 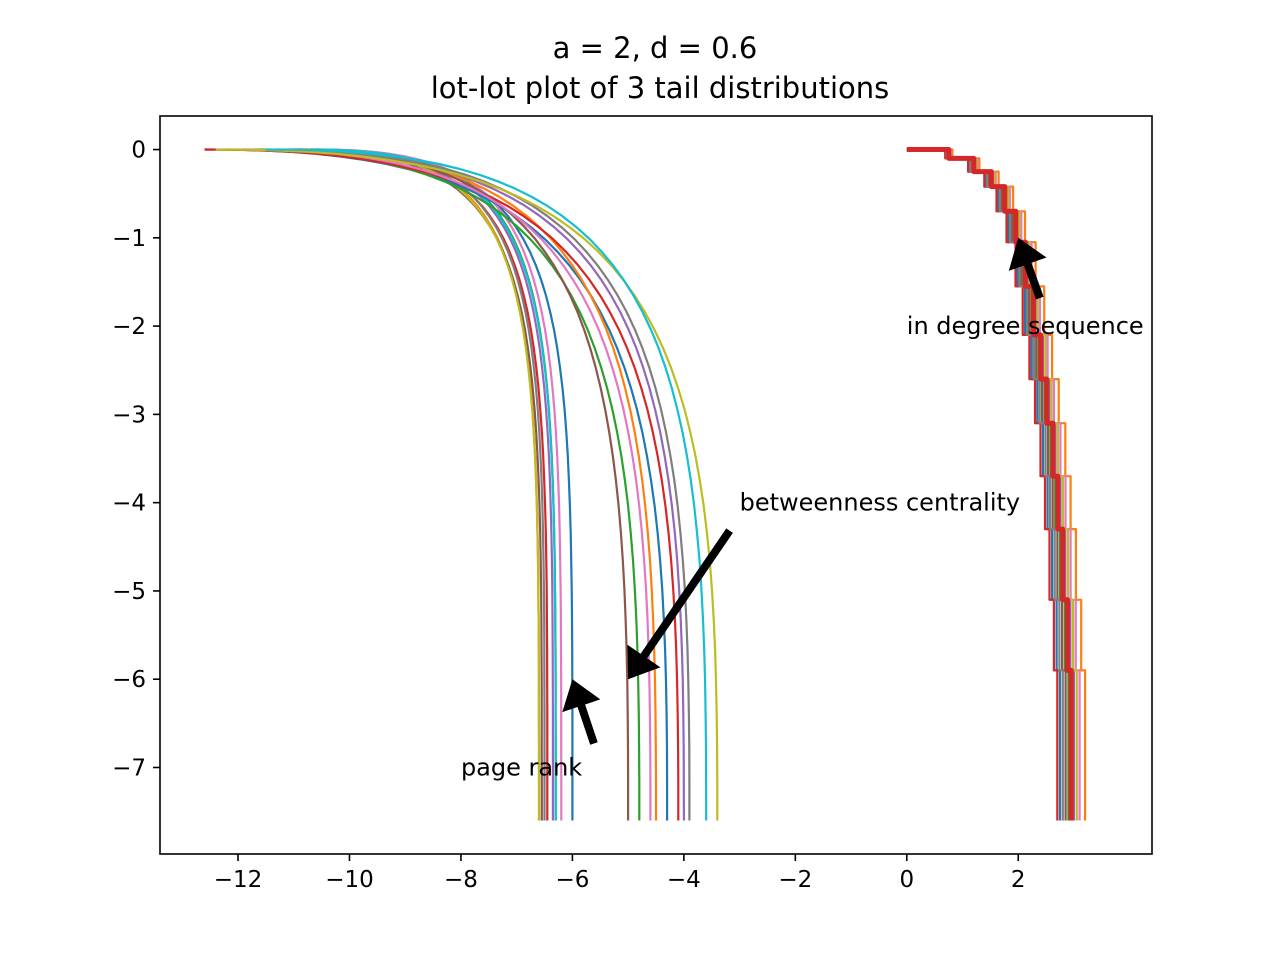 What do you see at coordinates (129, 415) in the screenshot?
I see `y-tick-label: −3` at bounding box center [129, 415].